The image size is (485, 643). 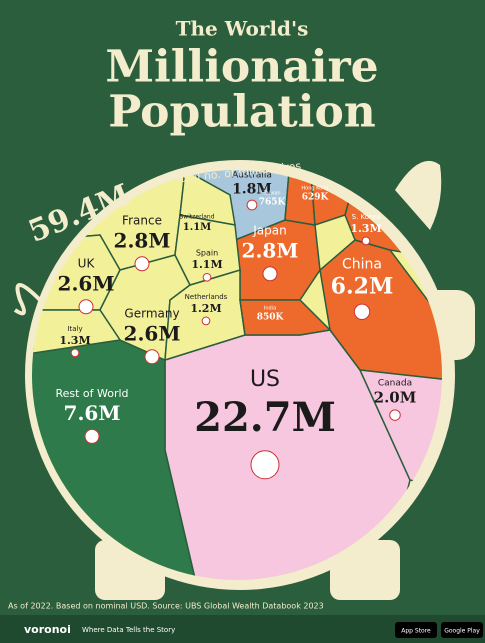 What do you see at coordinates (207, 253) in the screenshot?
I see `category-label: Spain` at bounding box center [207, 253].